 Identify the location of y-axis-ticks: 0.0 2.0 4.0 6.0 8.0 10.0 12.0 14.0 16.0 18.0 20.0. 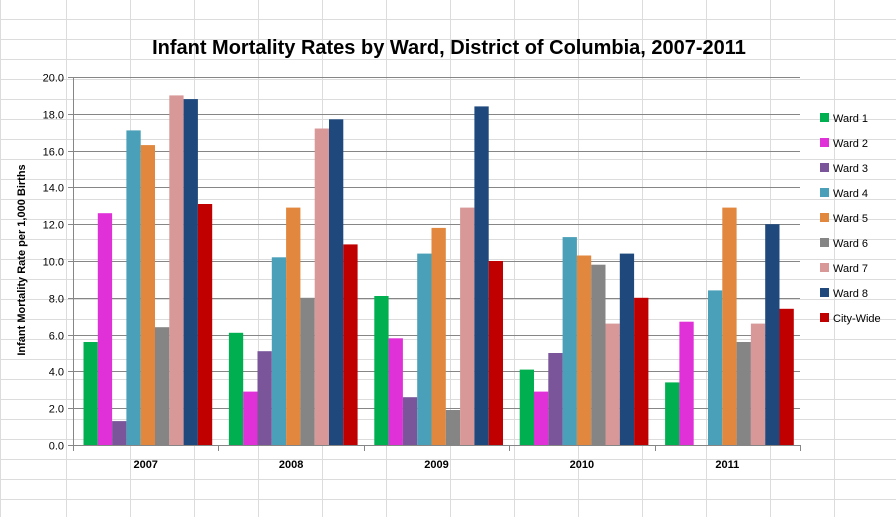
(58, 263).